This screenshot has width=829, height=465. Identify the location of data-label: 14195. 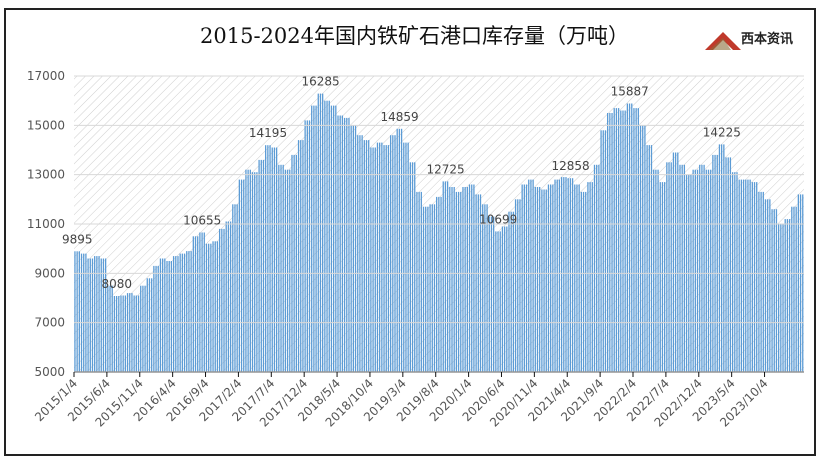
(268, 133).